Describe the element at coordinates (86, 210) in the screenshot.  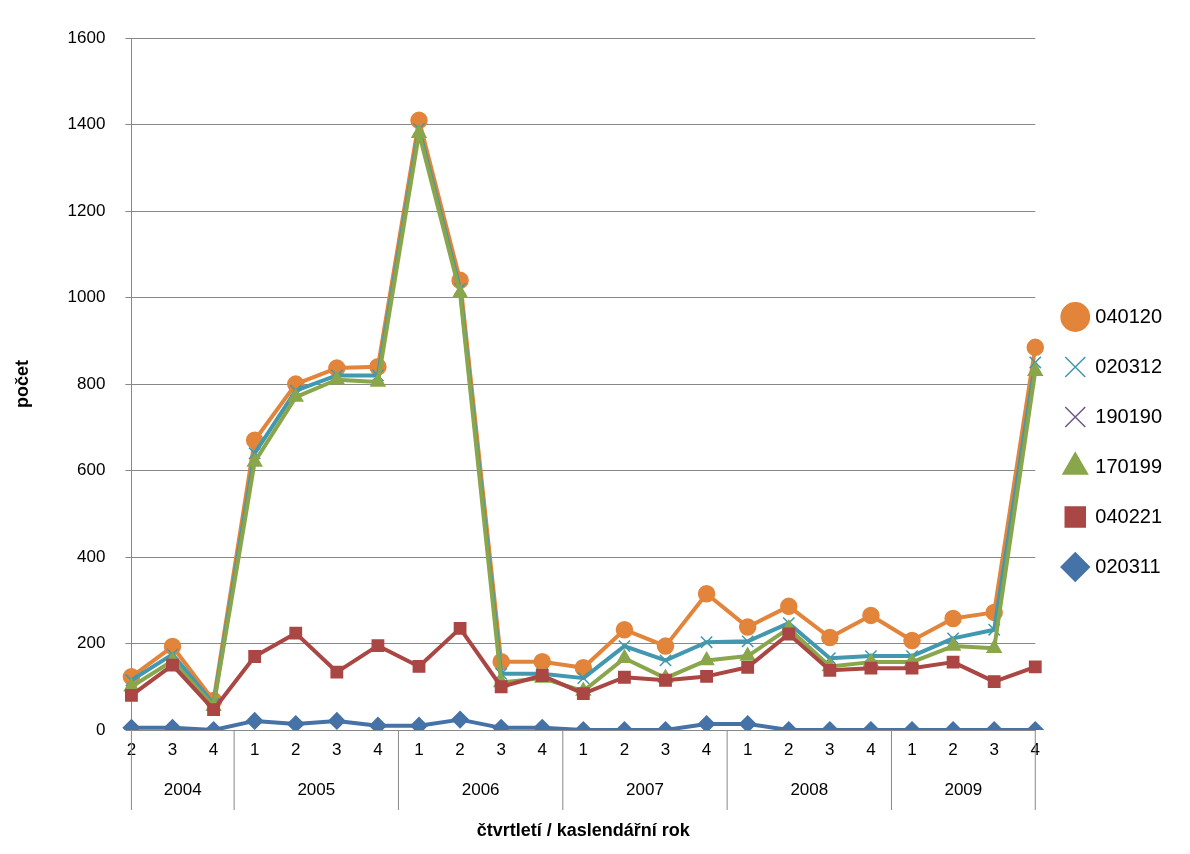
I see `y-tick-label: 1200` at that location.